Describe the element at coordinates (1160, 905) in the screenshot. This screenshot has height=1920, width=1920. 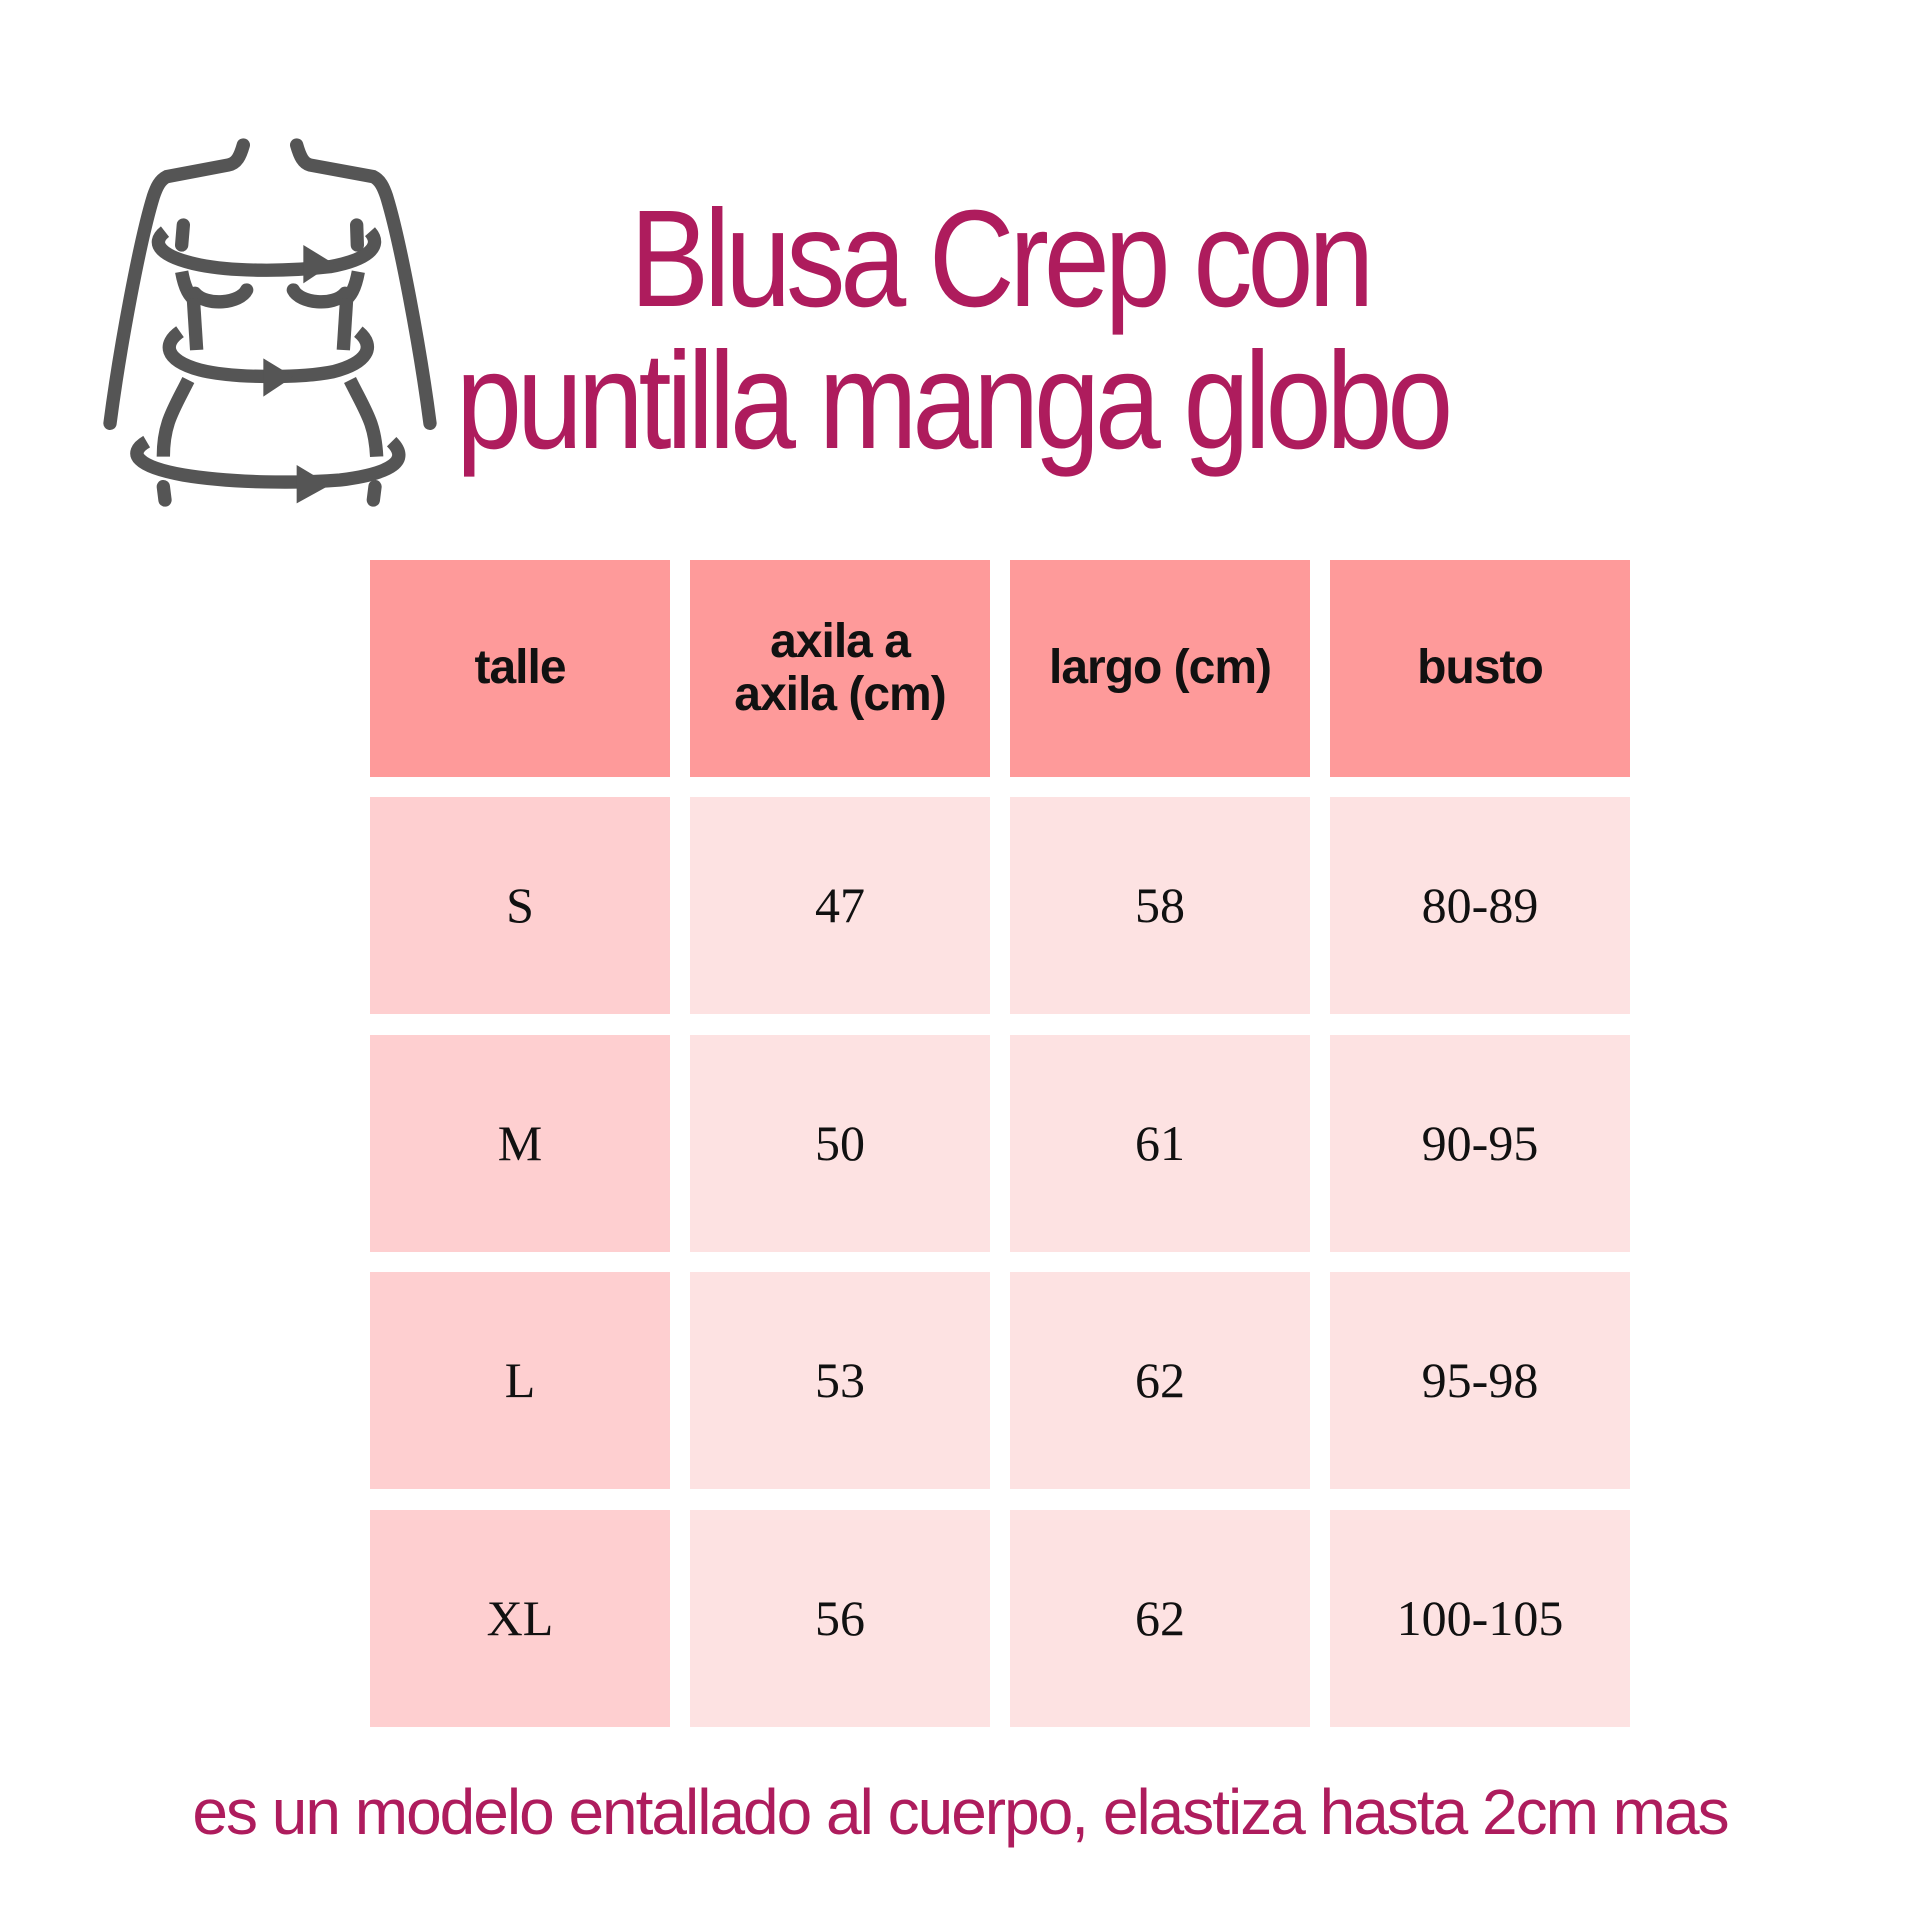
I see `cell-largo: 58` at that location.